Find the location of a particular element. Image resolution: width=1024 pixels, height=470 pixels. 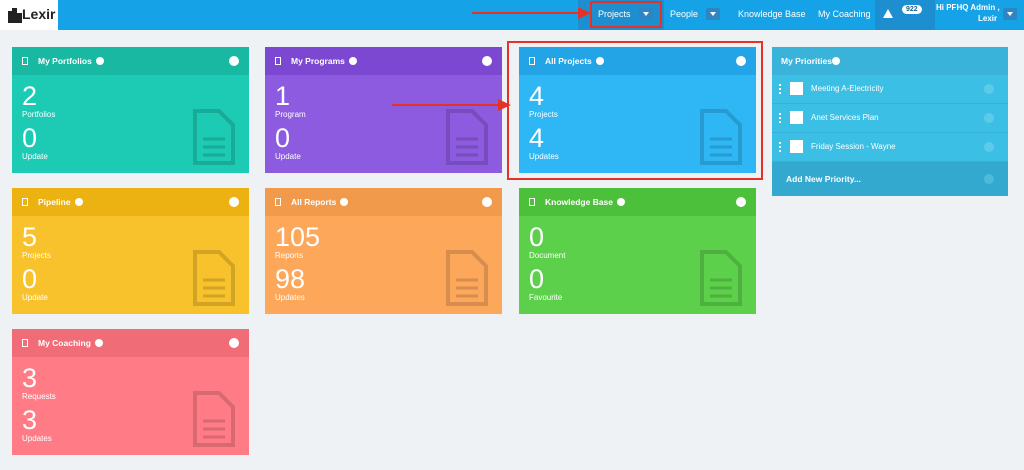

card-title: All Reports is located at coordinates (314, 202).